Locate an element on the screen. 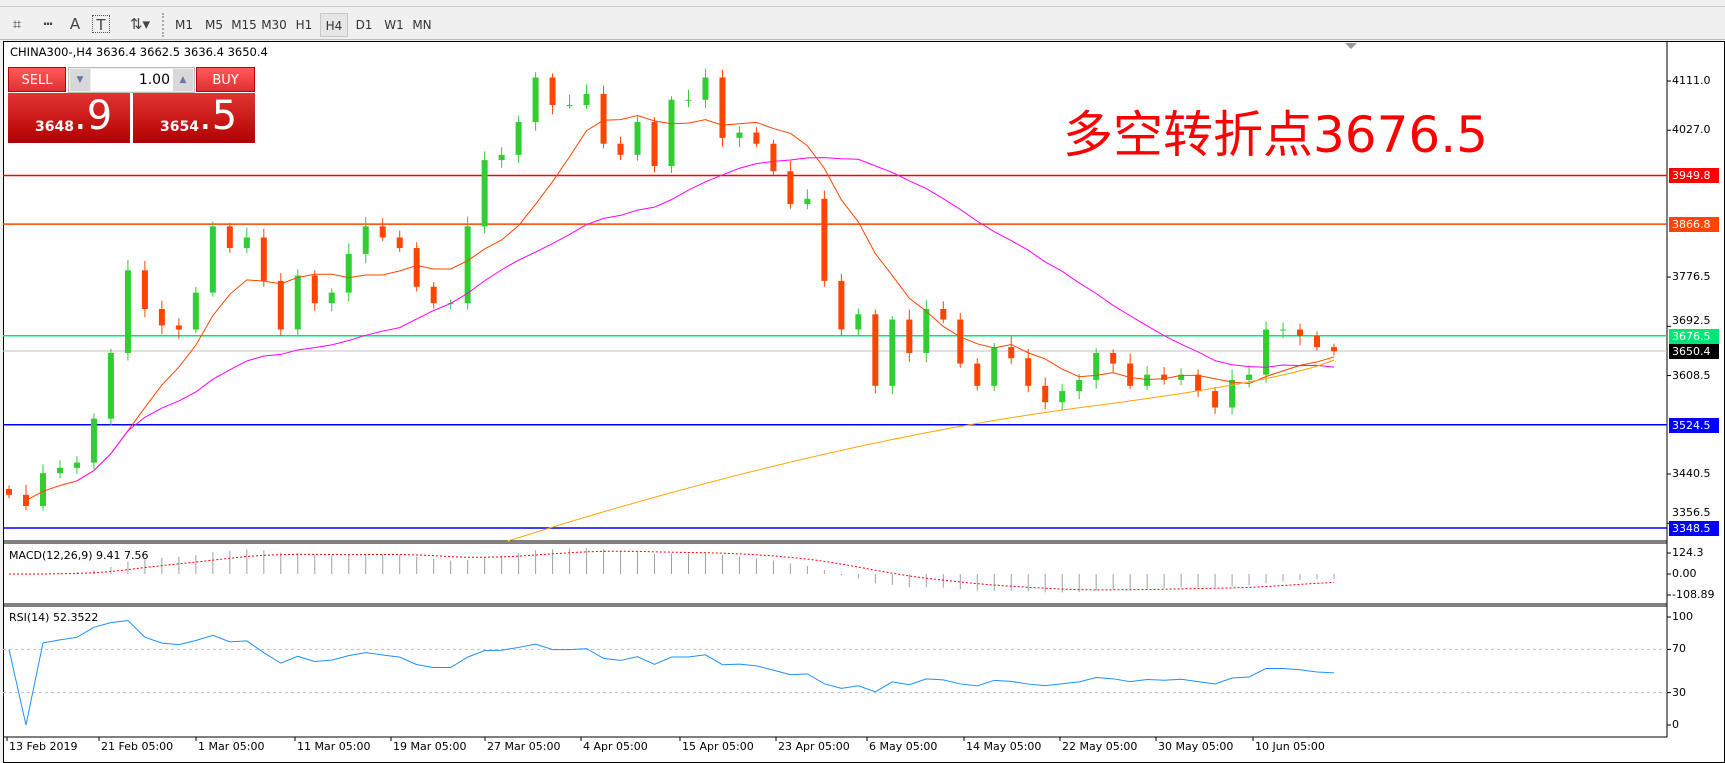  timeframe-m1: M1 is located at coordinates (184, 25).